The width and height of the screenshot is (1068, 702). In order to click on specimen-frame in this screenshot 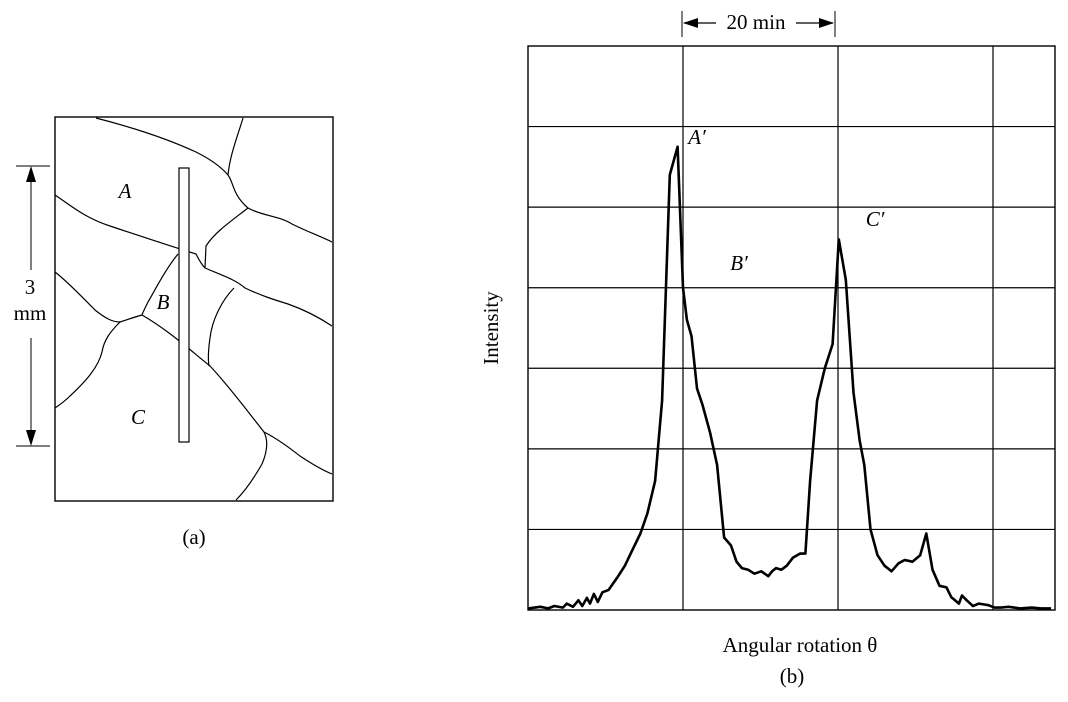, I will do `click(194, 309)`.